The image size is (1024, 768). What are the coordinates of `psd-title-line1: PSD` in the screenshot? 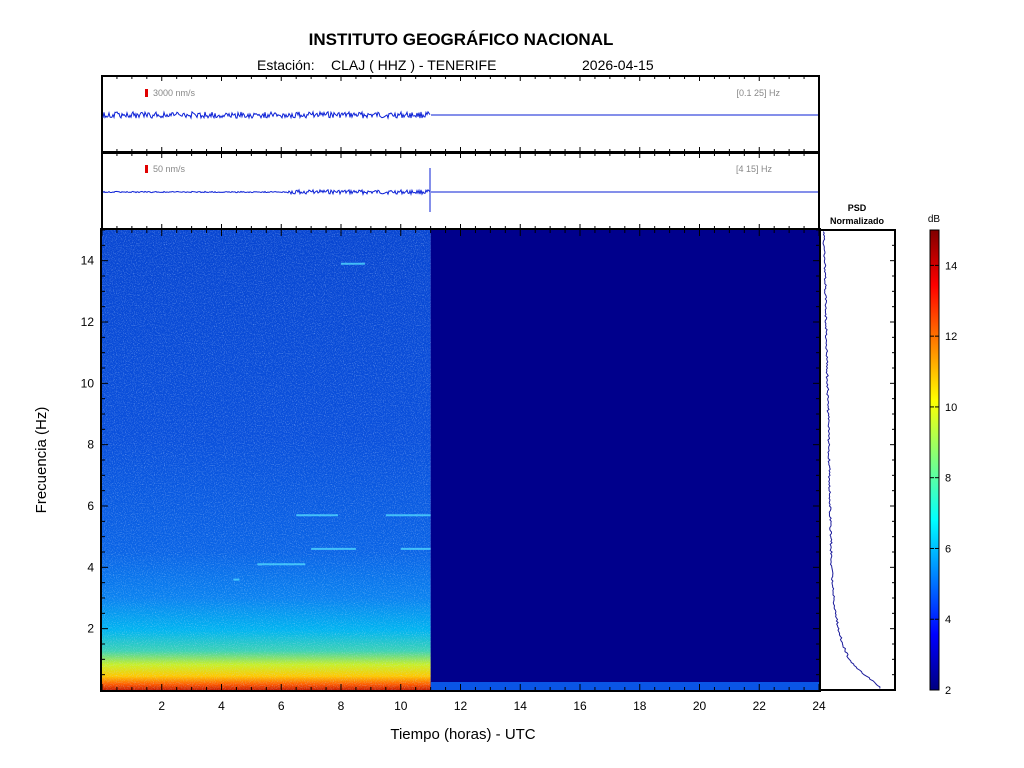 It's located at (857, 208).